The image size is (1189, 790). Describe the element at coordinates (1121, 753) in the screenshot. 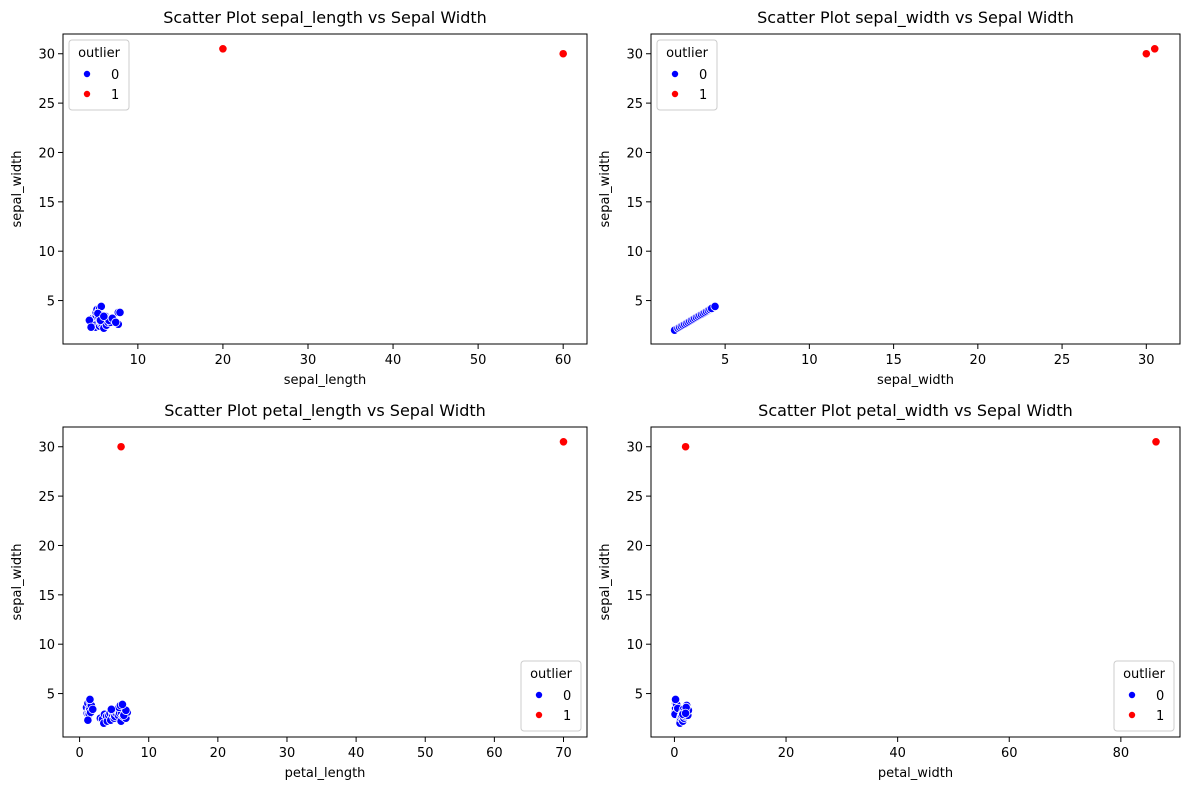

I see `x-tick-label: 80` at that location.